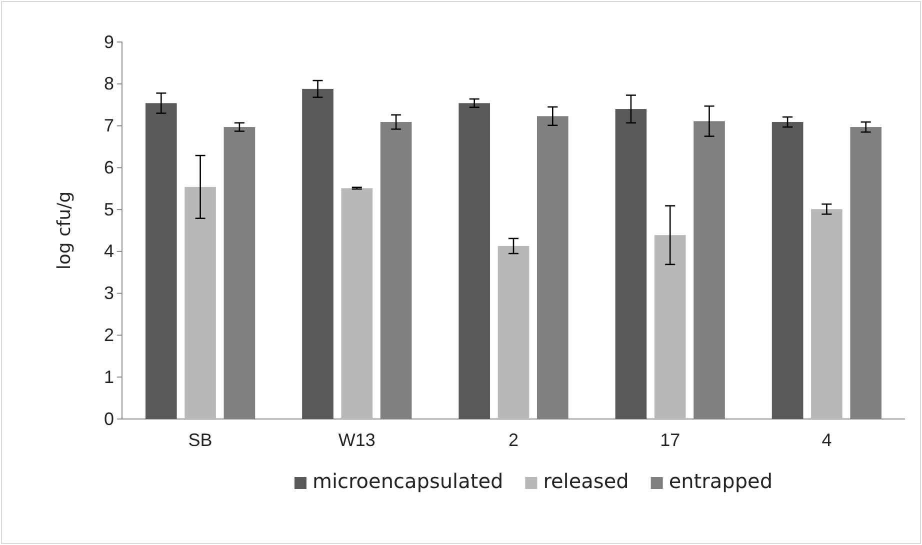  I want to click on x-tick-label: 2, so click(513, 440).